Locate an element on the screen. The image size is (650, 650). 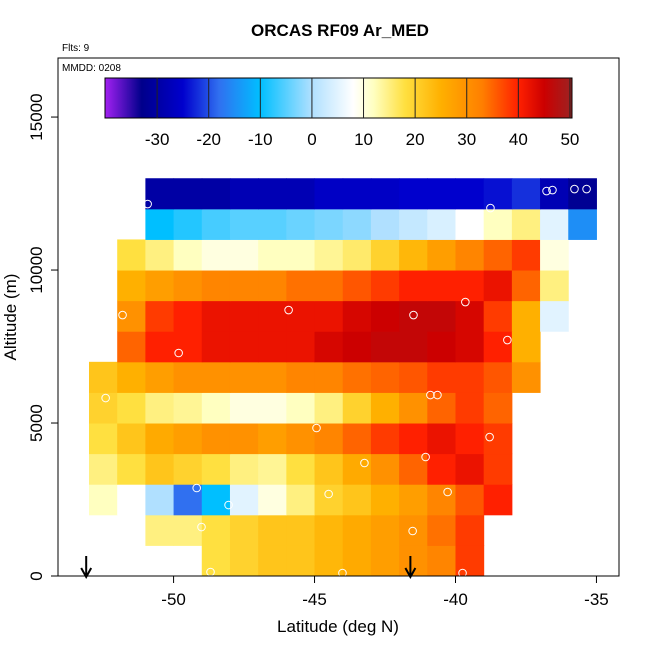
colorbar-tick-label: -10 is located at coordinates (260, 139).